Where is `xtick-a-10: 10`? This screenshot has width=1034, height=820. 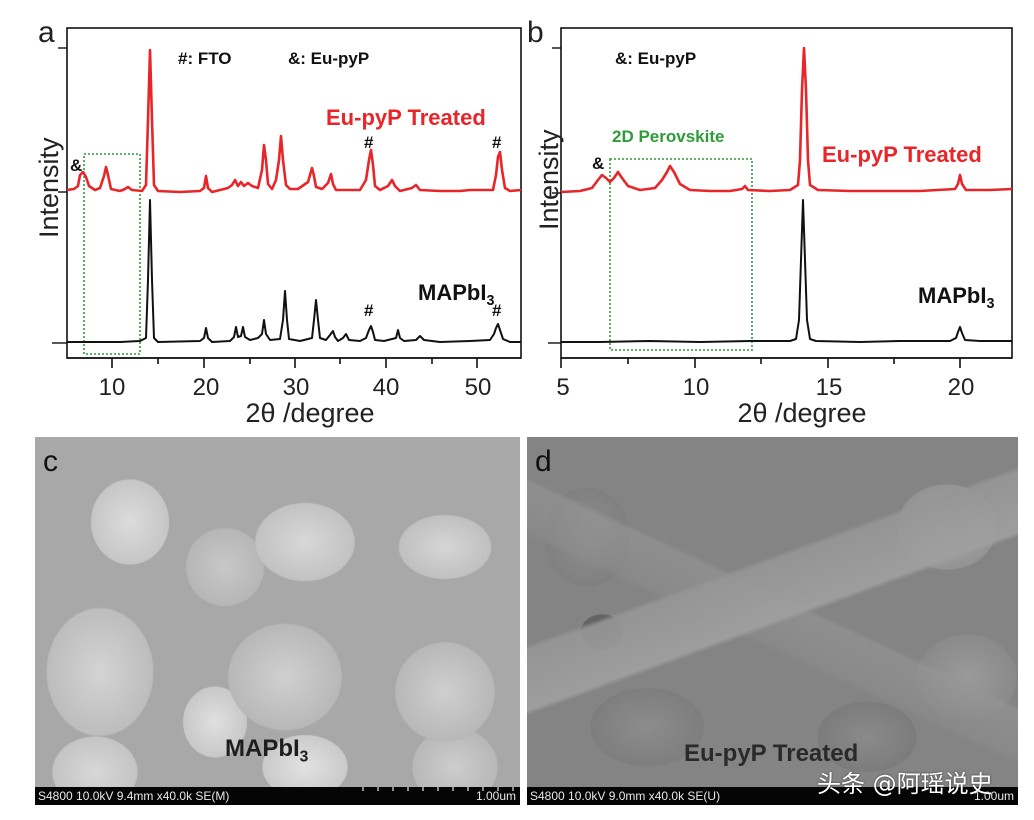 xtick-a-10: 10 is located at coordinates (112, 387).